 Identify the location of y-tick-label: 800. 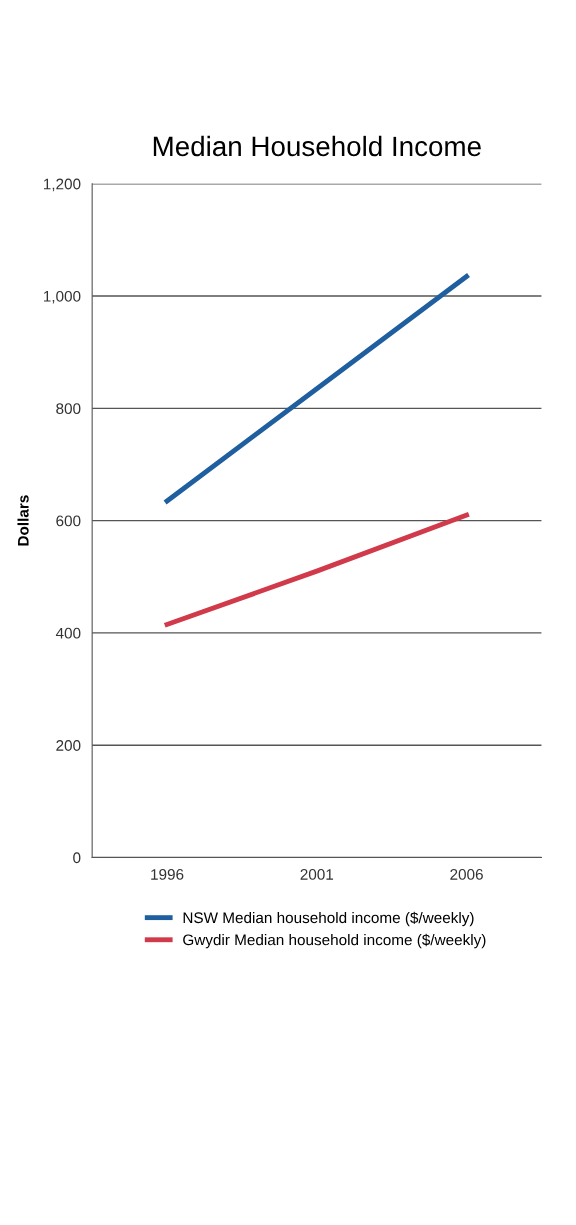
(68, 409).